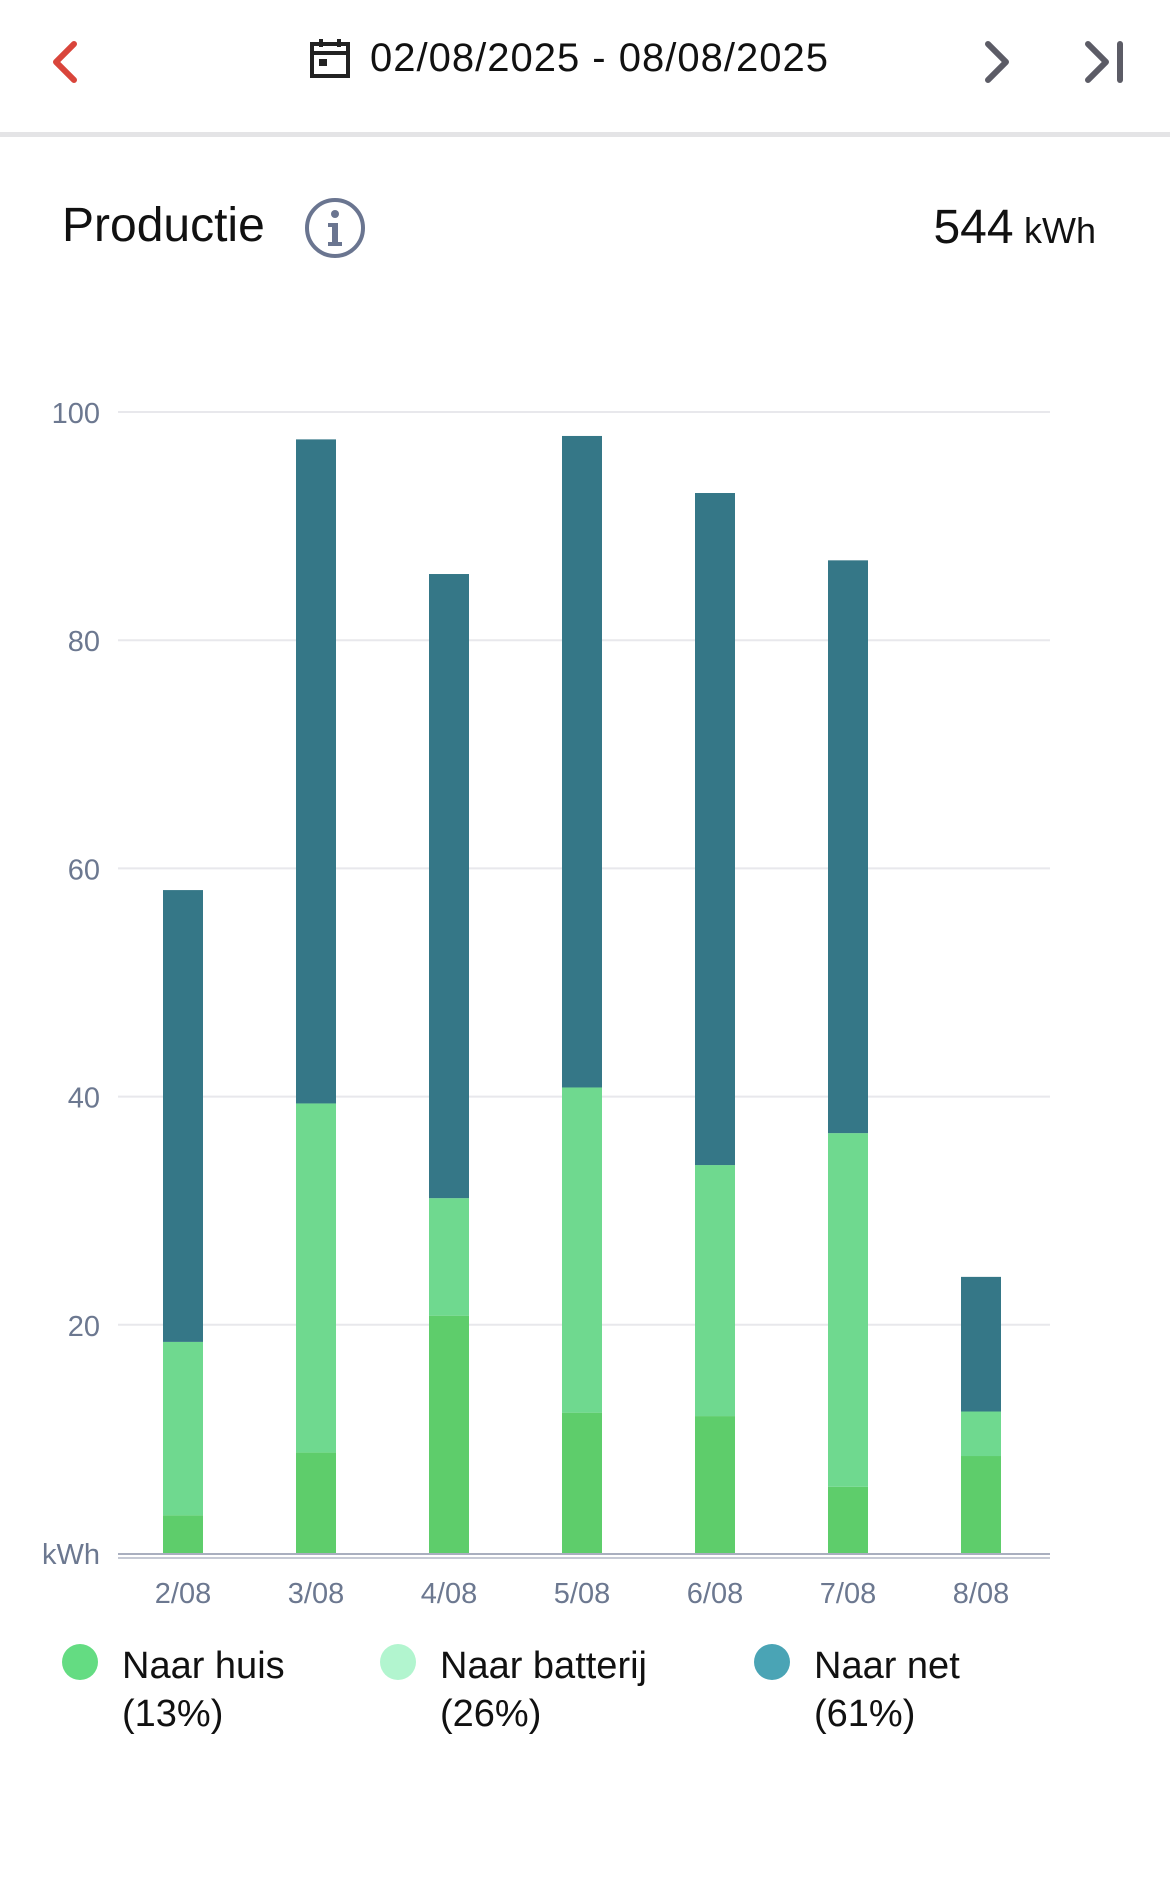  What do you see at coordinates (582, 761) in the screenshot?
I see `bar-5-08-naar-net` at bounding box center [582, 761].